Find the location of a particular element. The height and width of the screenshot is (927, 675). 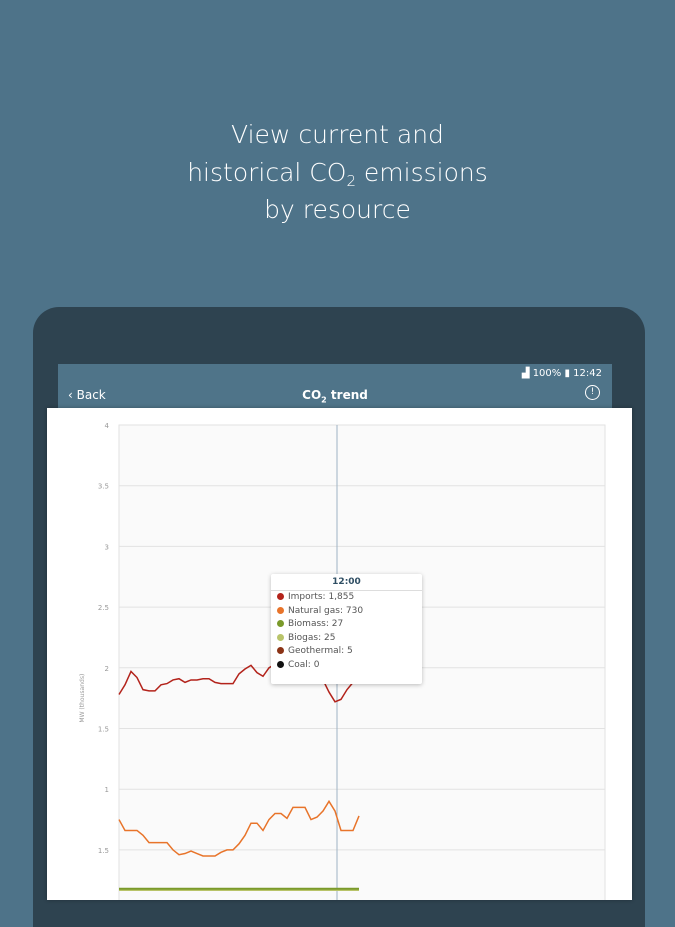

tooltip-item: Biomass: 27 is located at coordinates (346, 625).